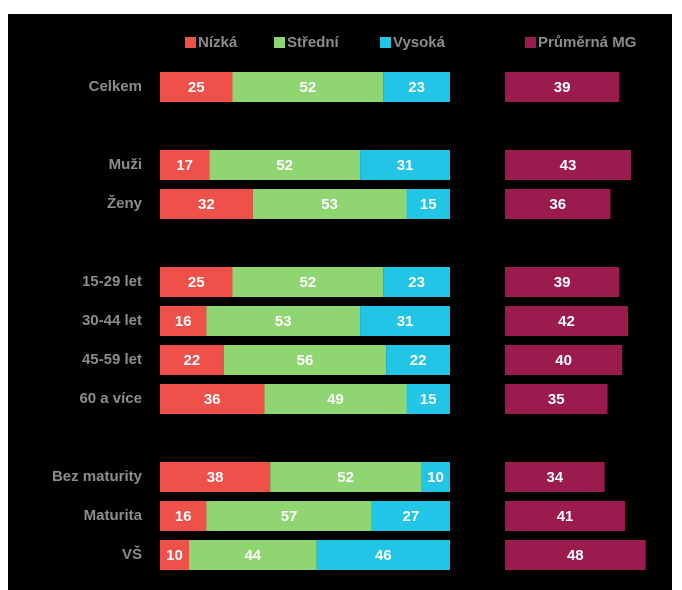 Image resolution: width=682 pixels, height=590 pixels. I want to click on data-label: 43, so click(568, 165).